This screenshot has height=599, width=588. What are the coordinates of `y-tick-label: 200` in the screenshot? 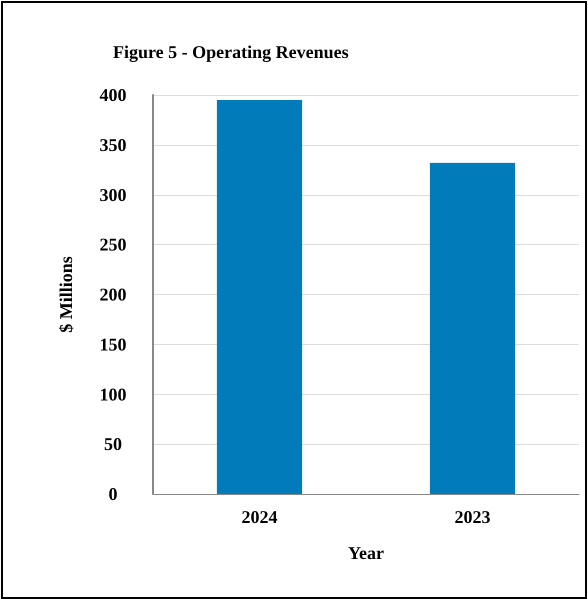 It's located at (113, 294).